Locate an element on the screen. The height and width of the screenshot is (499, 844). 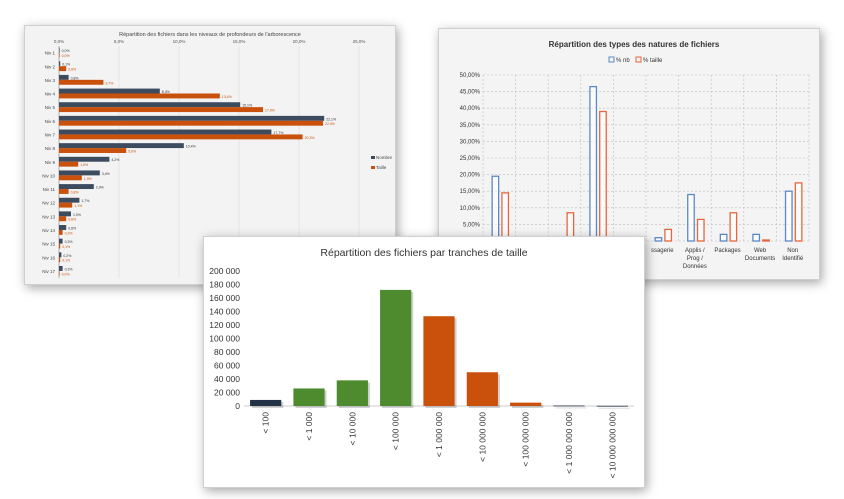
c2-bar-nb-documents is located at coordinates (593, 163).